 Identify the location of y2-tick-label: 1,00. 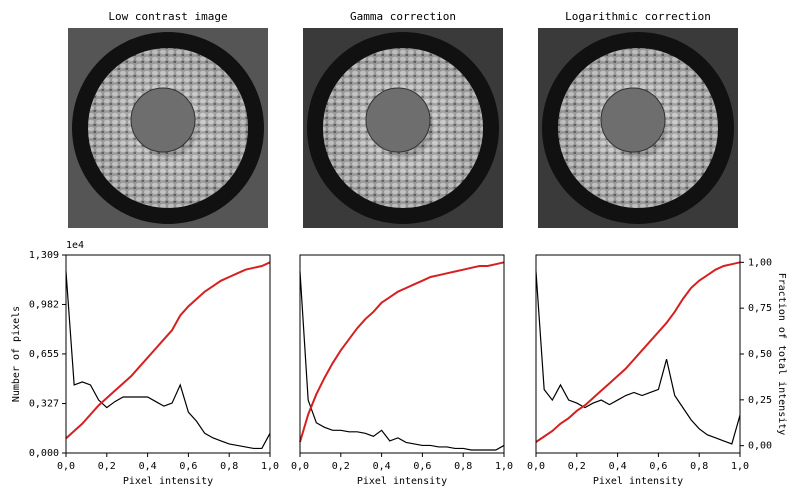
(760, 262).